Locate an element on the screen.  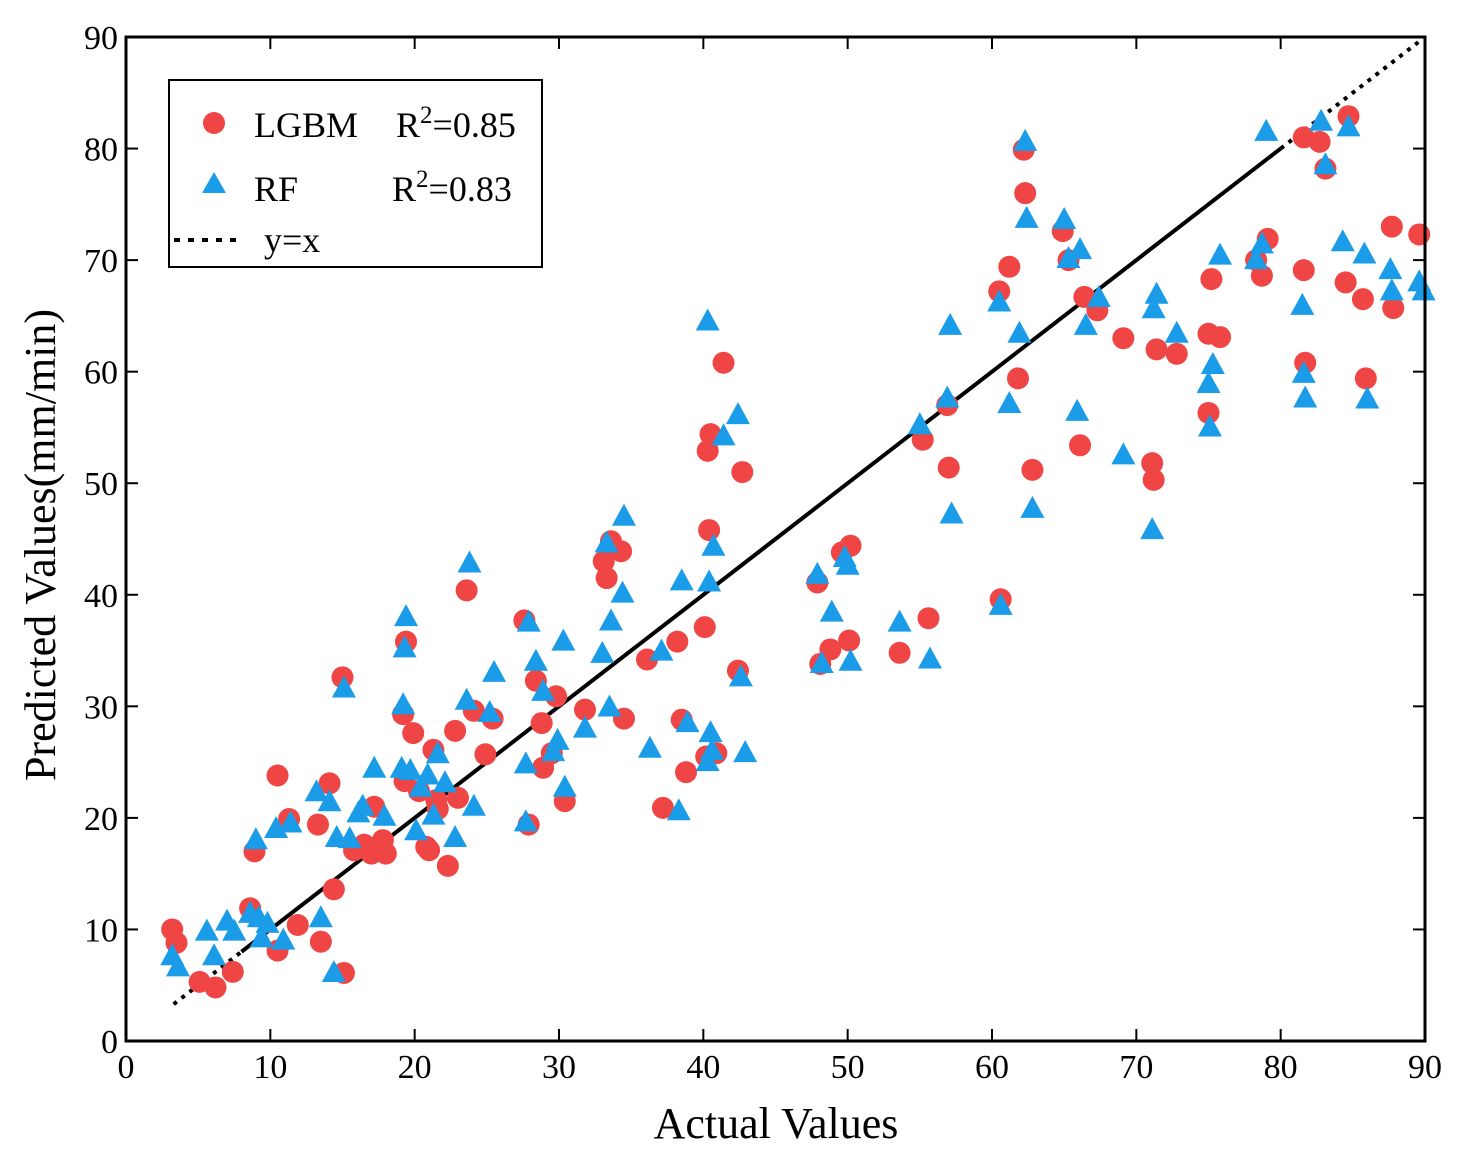
y-tick-label: 90 is located at coordinates (101, 38).